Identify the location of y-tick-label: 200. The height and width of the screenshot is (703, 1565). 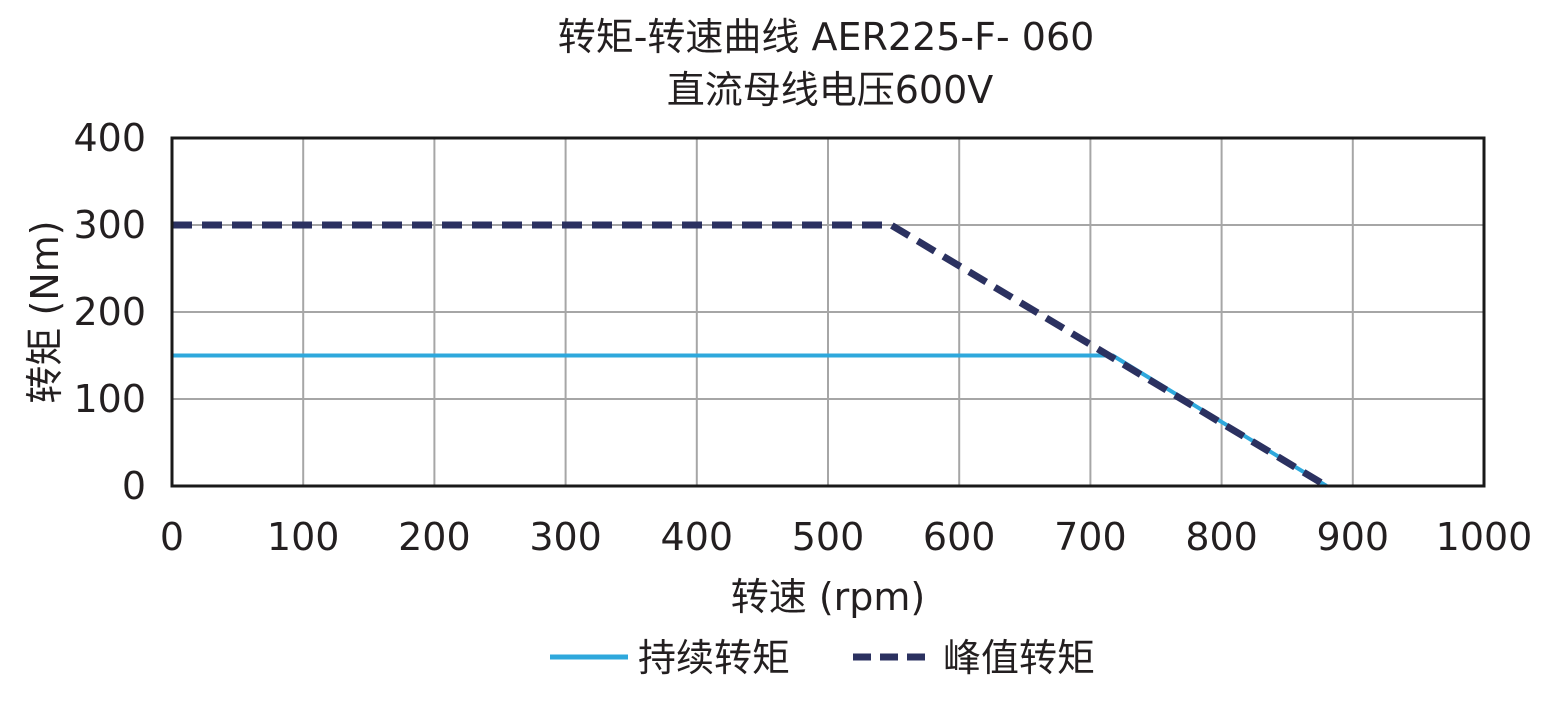
(109, 312).